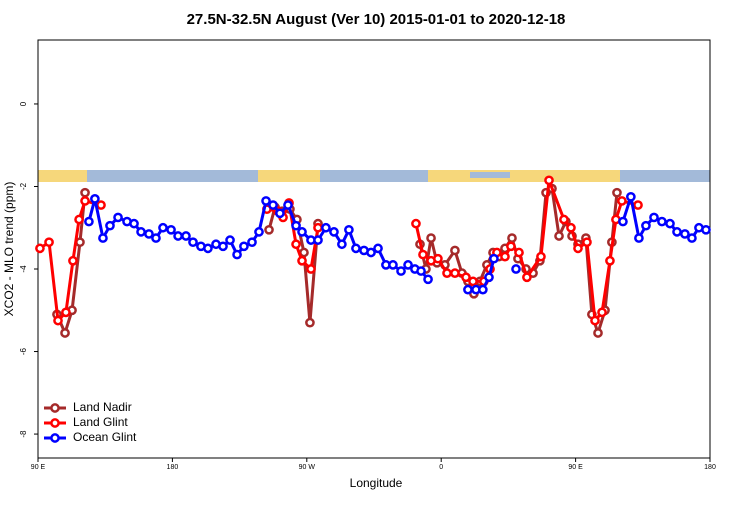  I want to click on x-axis-label: Longitude, so click(376, 483).